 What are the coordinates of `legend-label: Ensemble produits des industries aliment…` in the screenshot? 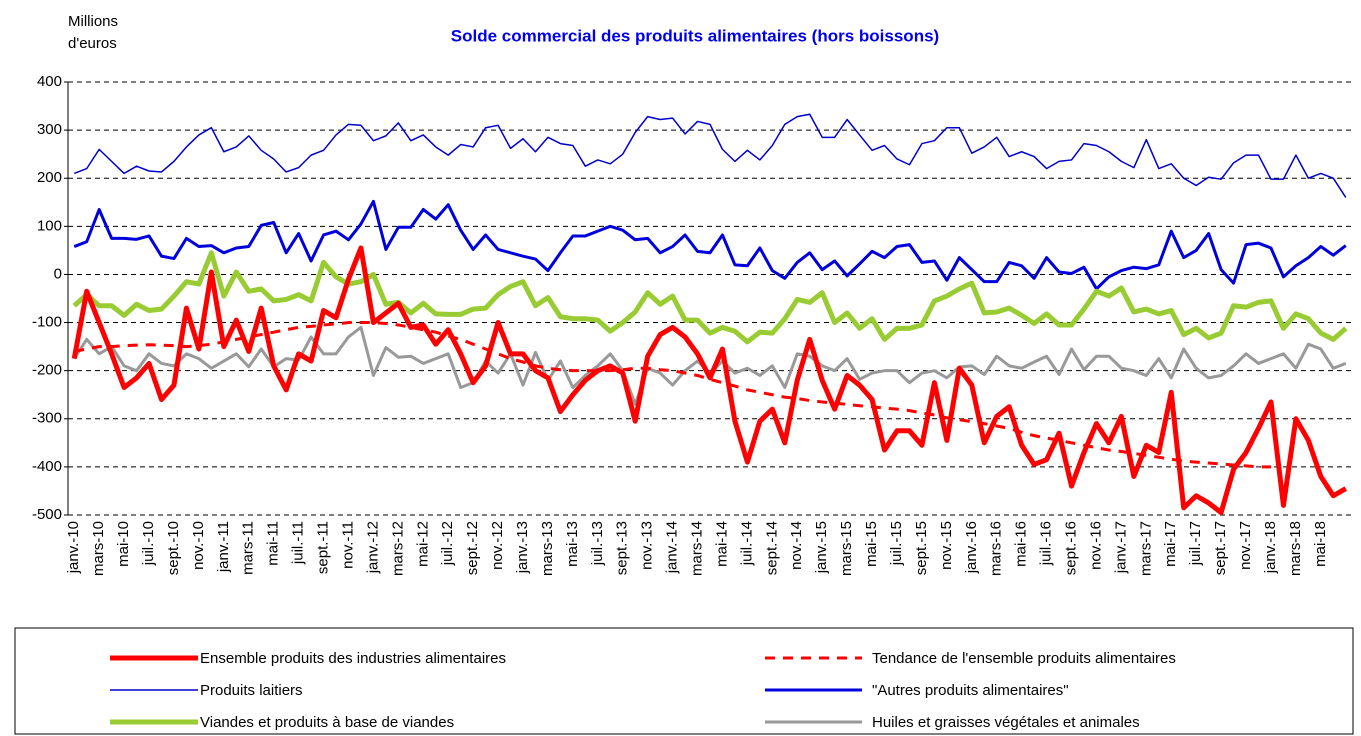 It's located at (353, 658).